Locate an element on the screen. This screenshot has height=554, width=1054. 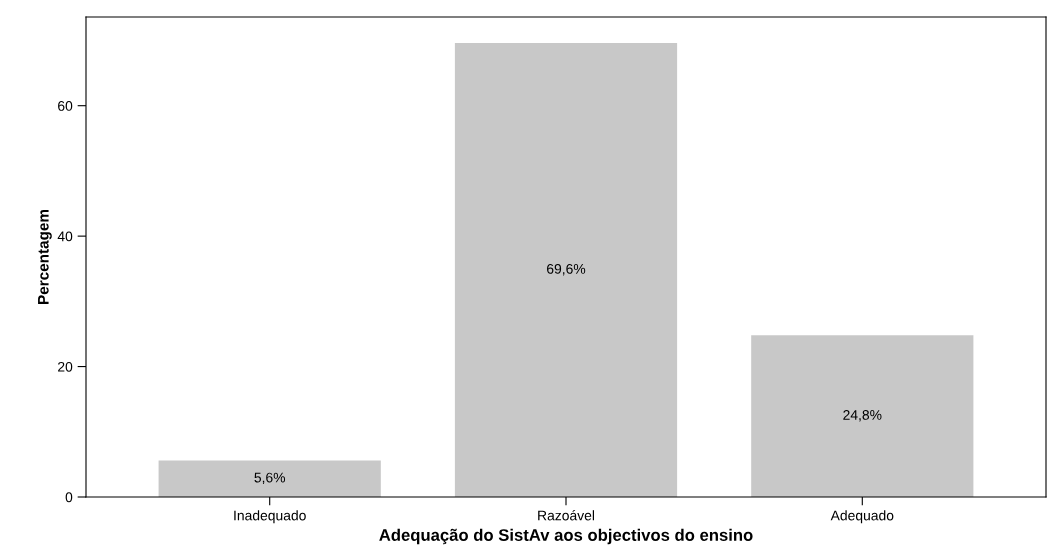
y-tick-label: 0 is located at coordinates (69, 497).